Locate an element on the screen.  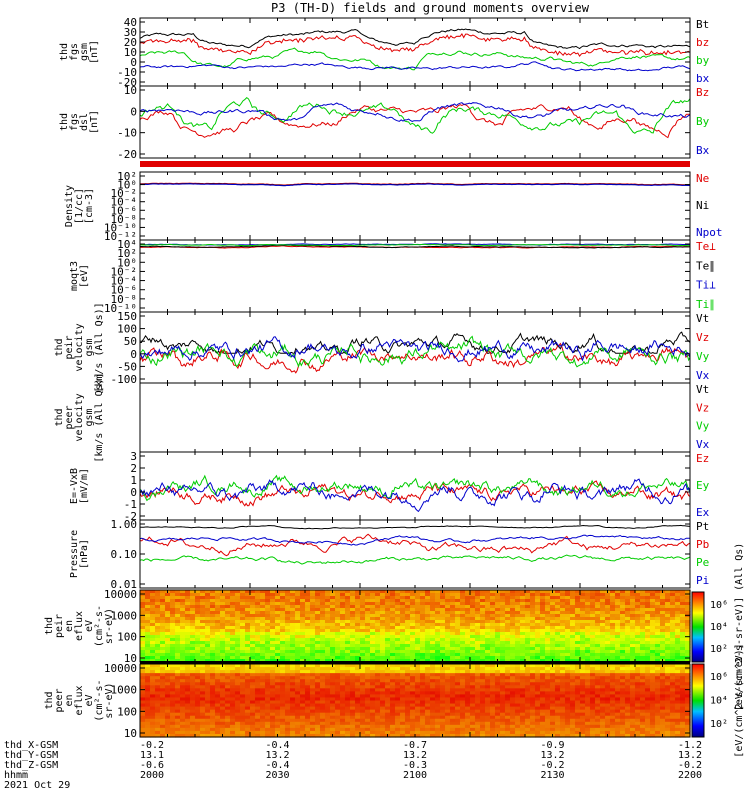
colorbar-2: 10⁶ 10⁴ 10² [eV/(cm^2-s-sr-eV)] is located at coordinates (718, 700).